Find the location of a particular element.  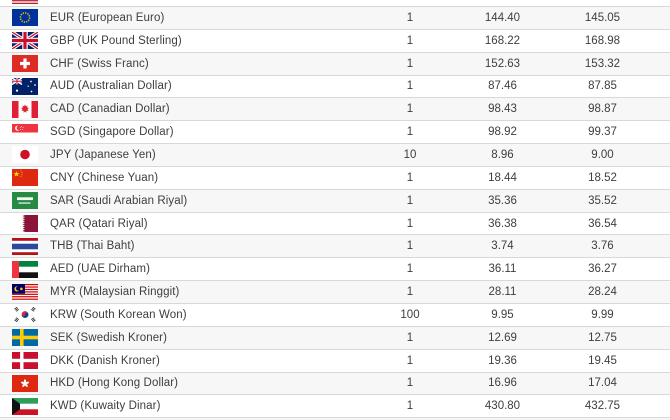

currency-label: JPY (Japanese Yen) is located at coordinates (103, 154).